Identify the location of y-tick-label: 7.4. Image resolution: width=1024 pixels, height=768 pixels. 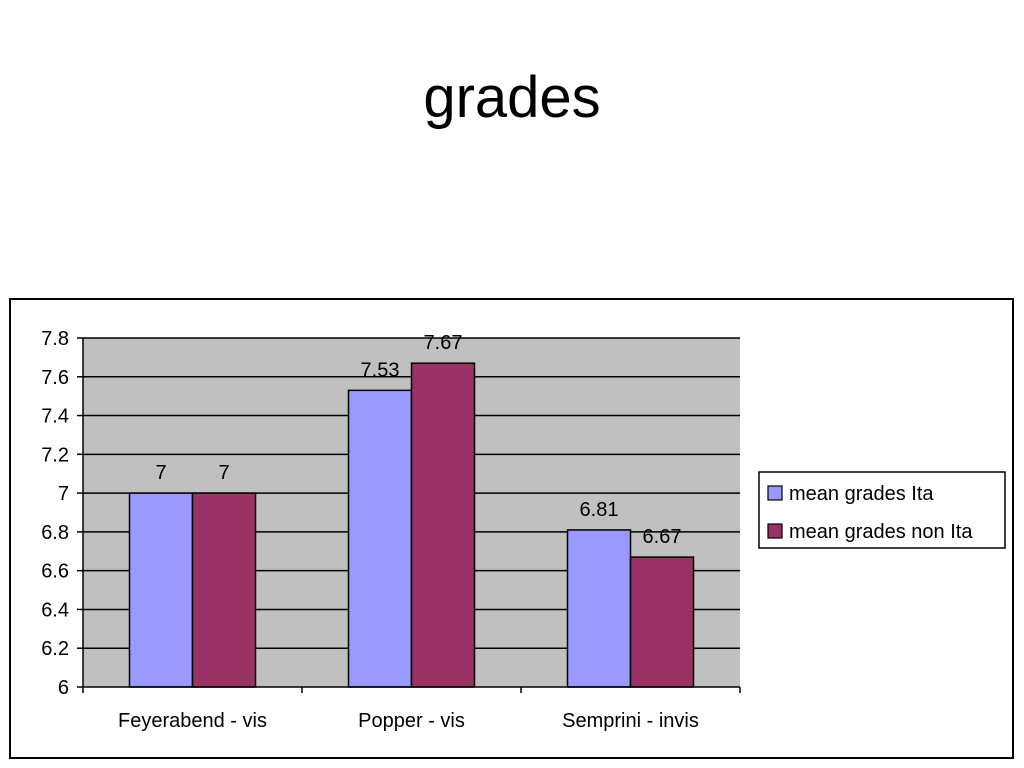
(55, 417).